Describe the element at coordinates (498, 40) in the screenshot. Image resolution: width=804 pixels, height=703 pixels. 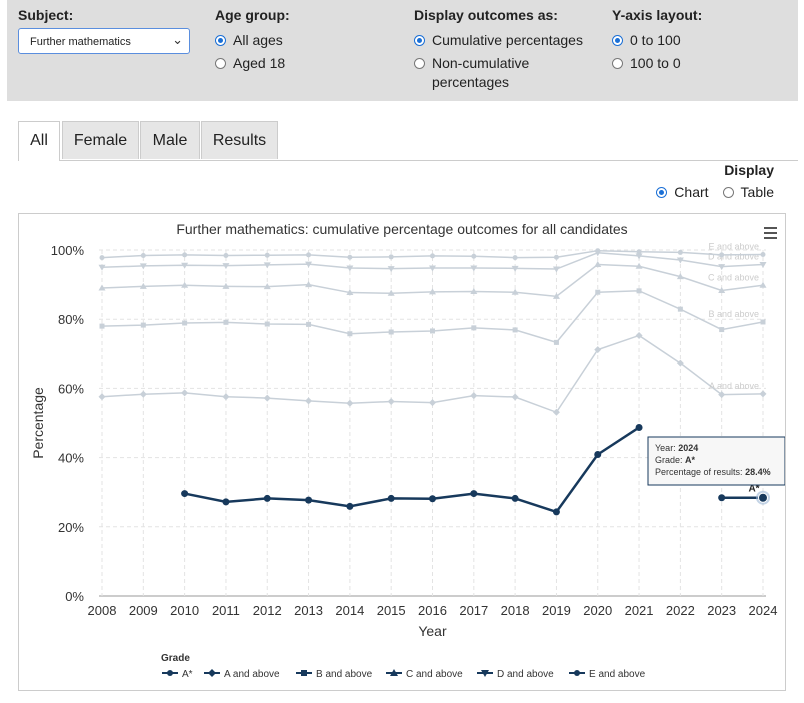
I see `outcomes-option-cumulative: Cumulative percentages` at that location.